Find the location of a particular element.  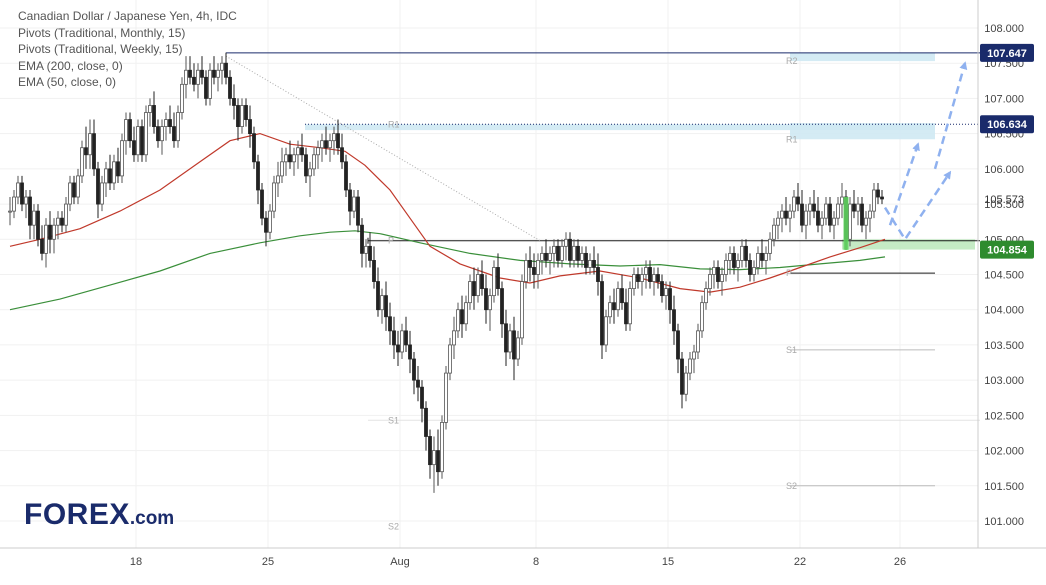

price-tick-label: 105.500 is located at coordinates (1004, 205).